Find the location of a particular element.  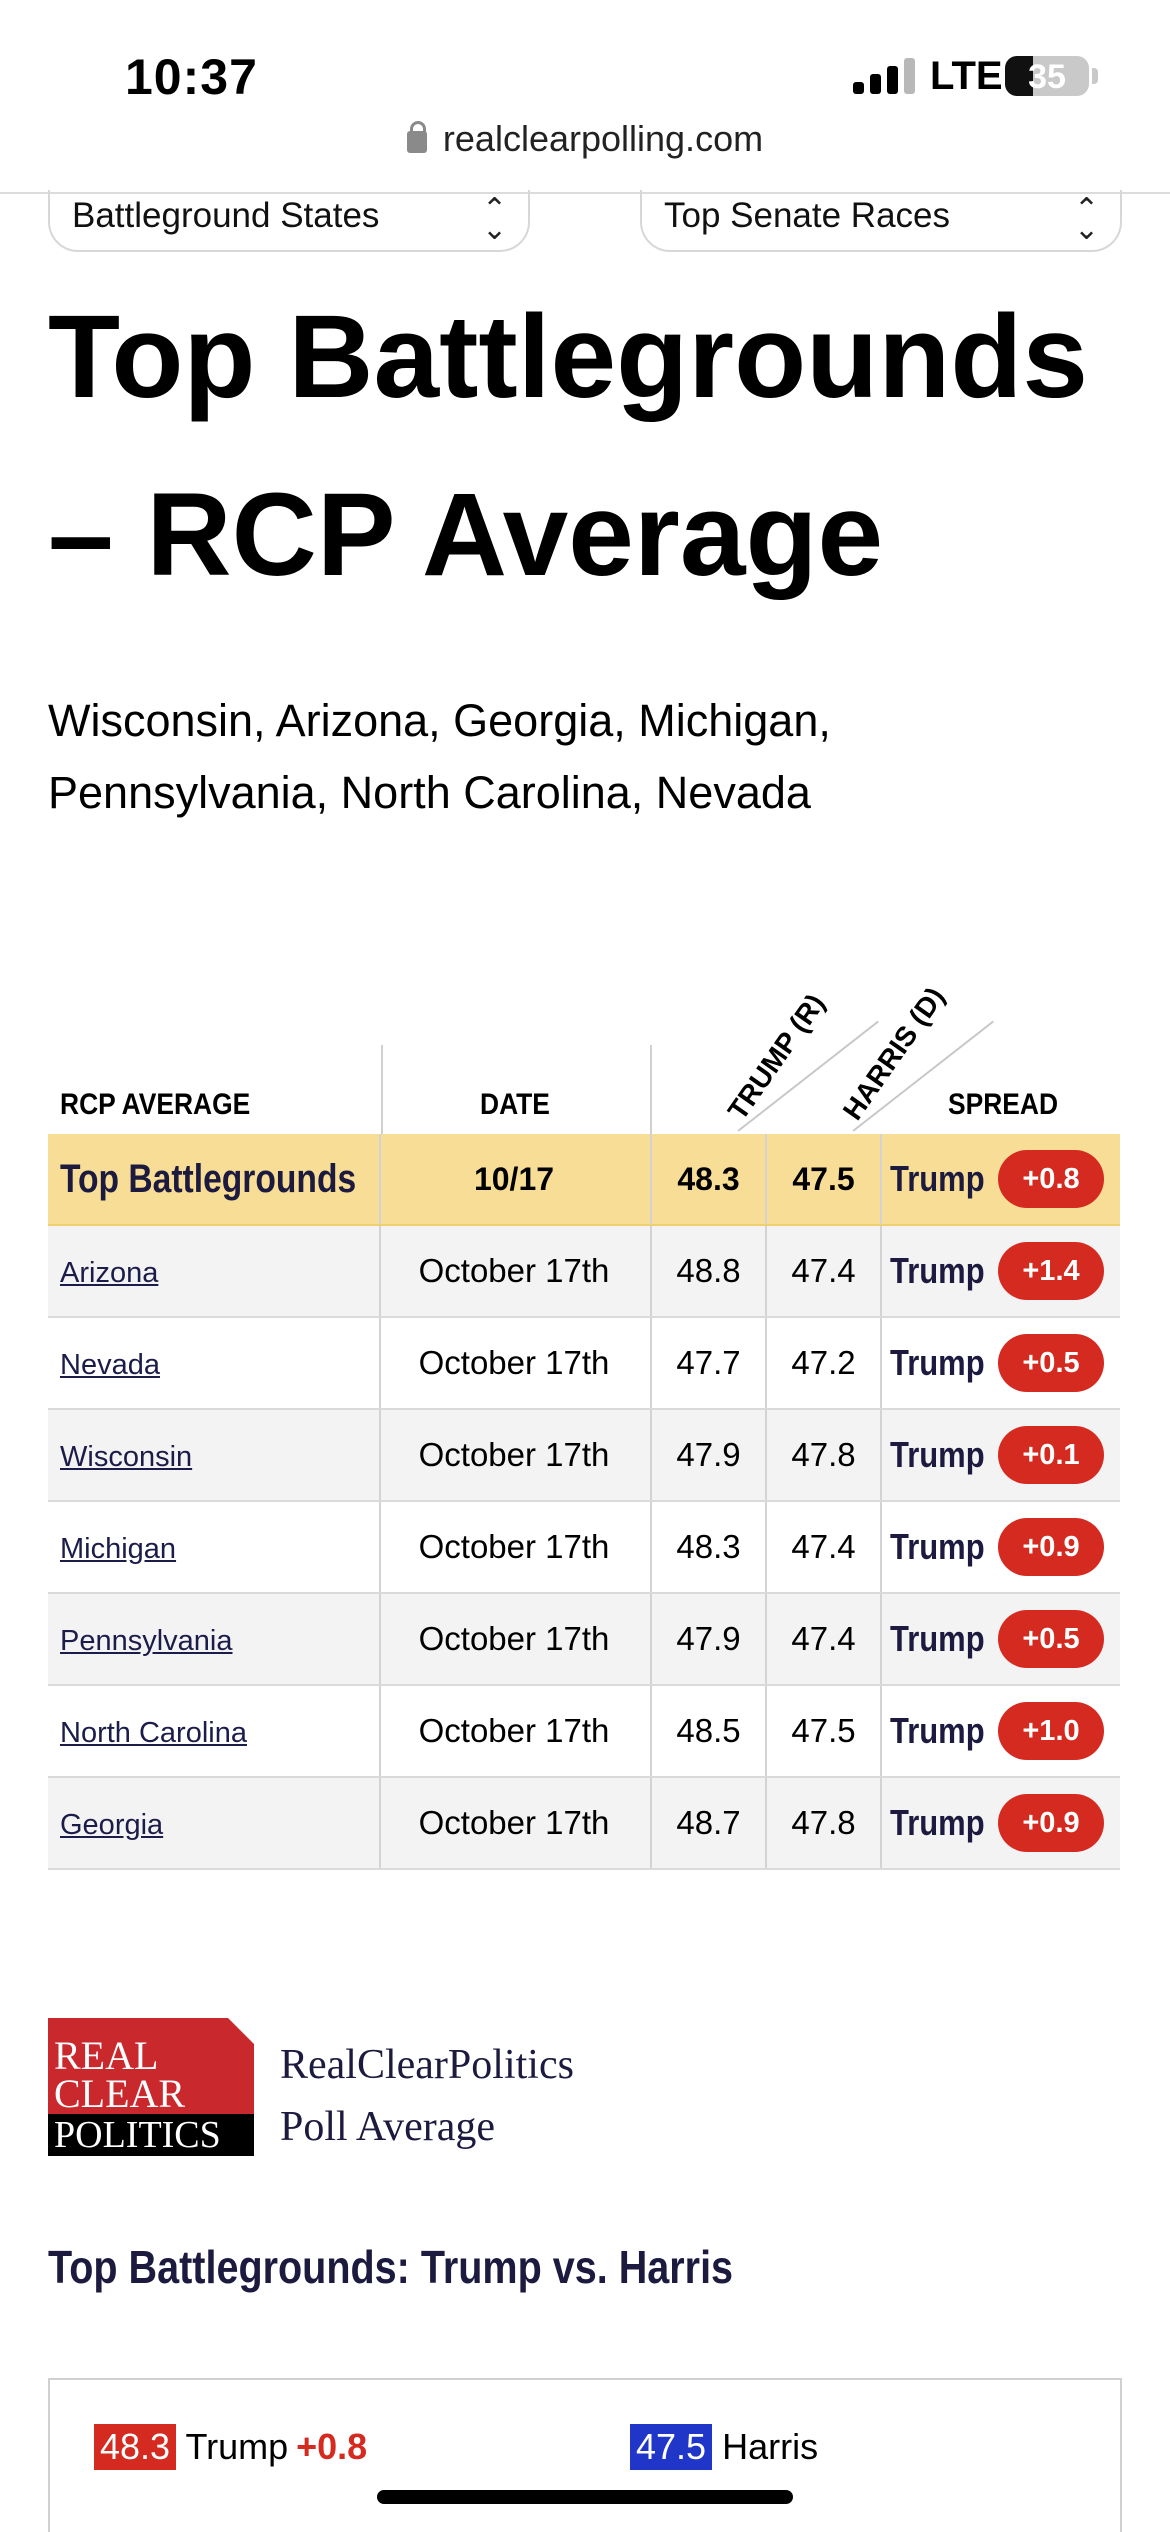

spread-cell: Trump +0.1 is located at coordinates (1001, 1455).